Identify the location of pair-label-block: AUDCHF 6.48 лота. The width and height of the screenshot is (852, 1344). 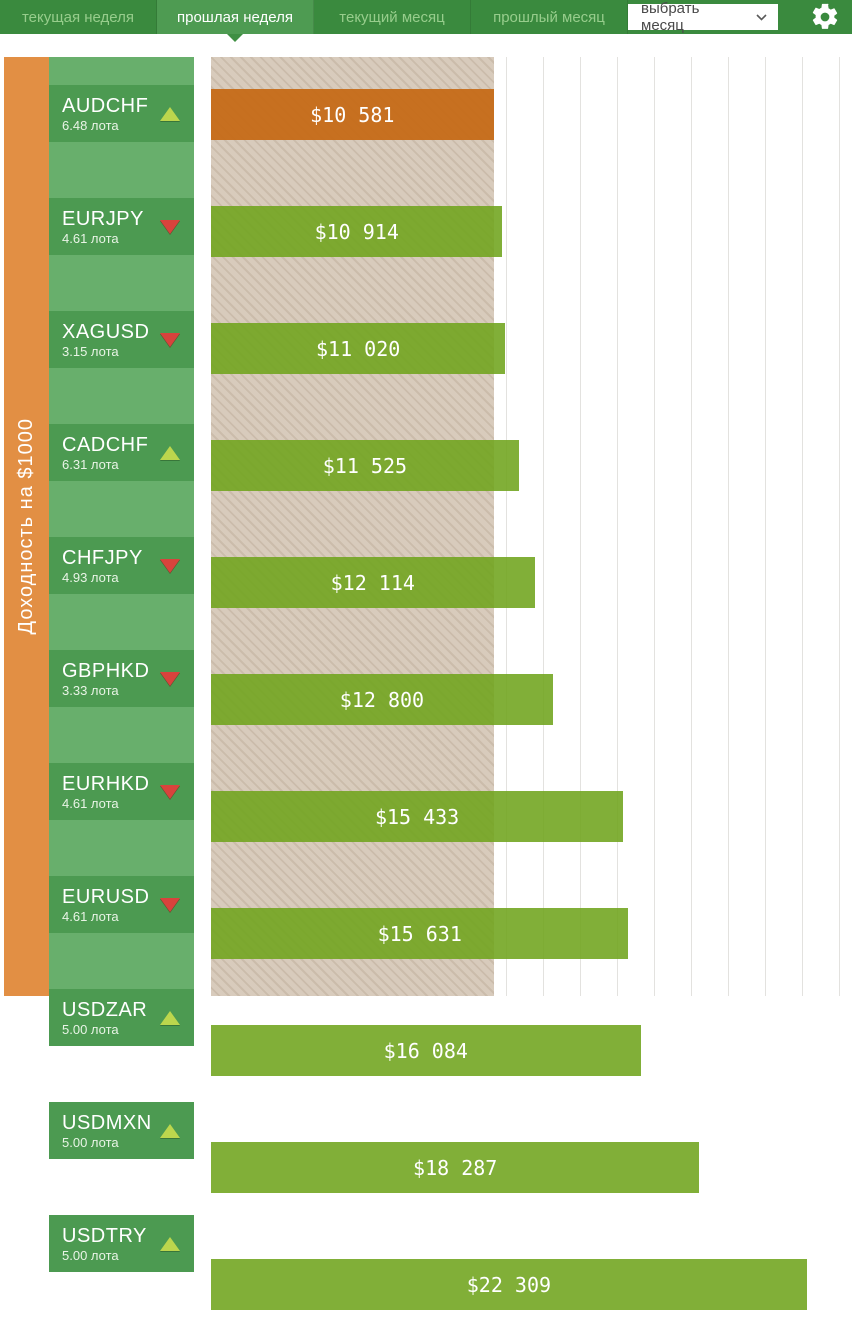
(121, 113).